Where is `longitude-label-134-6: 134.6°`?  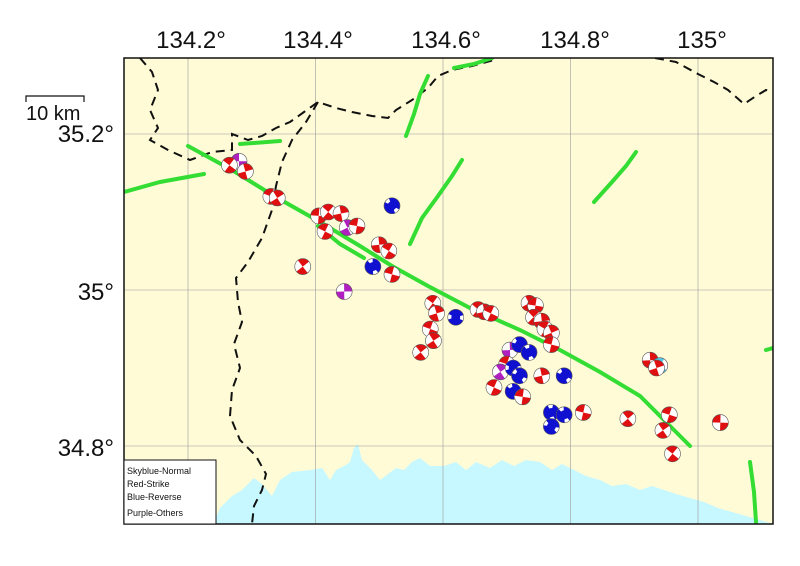 longitude-label-134-6: 134.6° is located at coordinates (446, 40).